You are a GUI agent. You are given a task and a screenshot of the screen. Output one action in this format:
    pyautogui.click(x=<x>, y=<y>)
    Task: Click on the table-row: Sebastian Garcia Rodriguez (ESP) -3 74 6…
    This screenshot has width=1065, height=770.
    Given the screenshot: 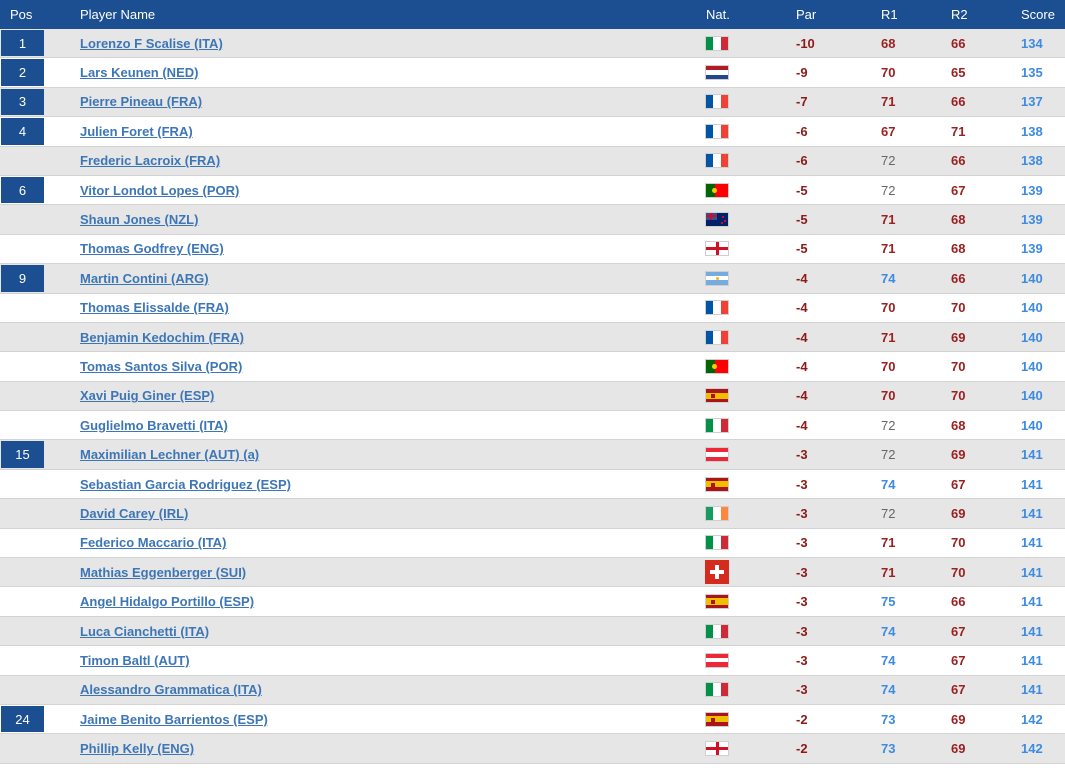 What is the action you would take?
    pyautogui.click(x=532, y=484)
    